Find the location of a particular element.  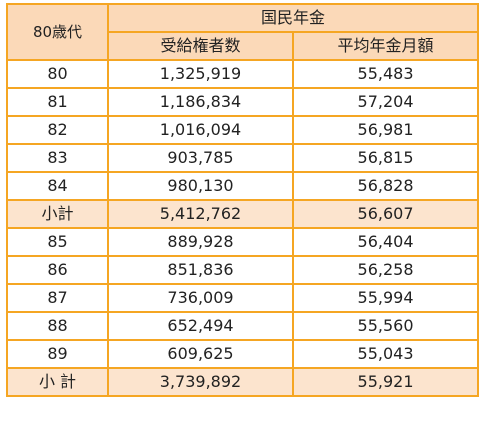

table-row: 88 652,494 55,560 is located at coordinates (243, 326).